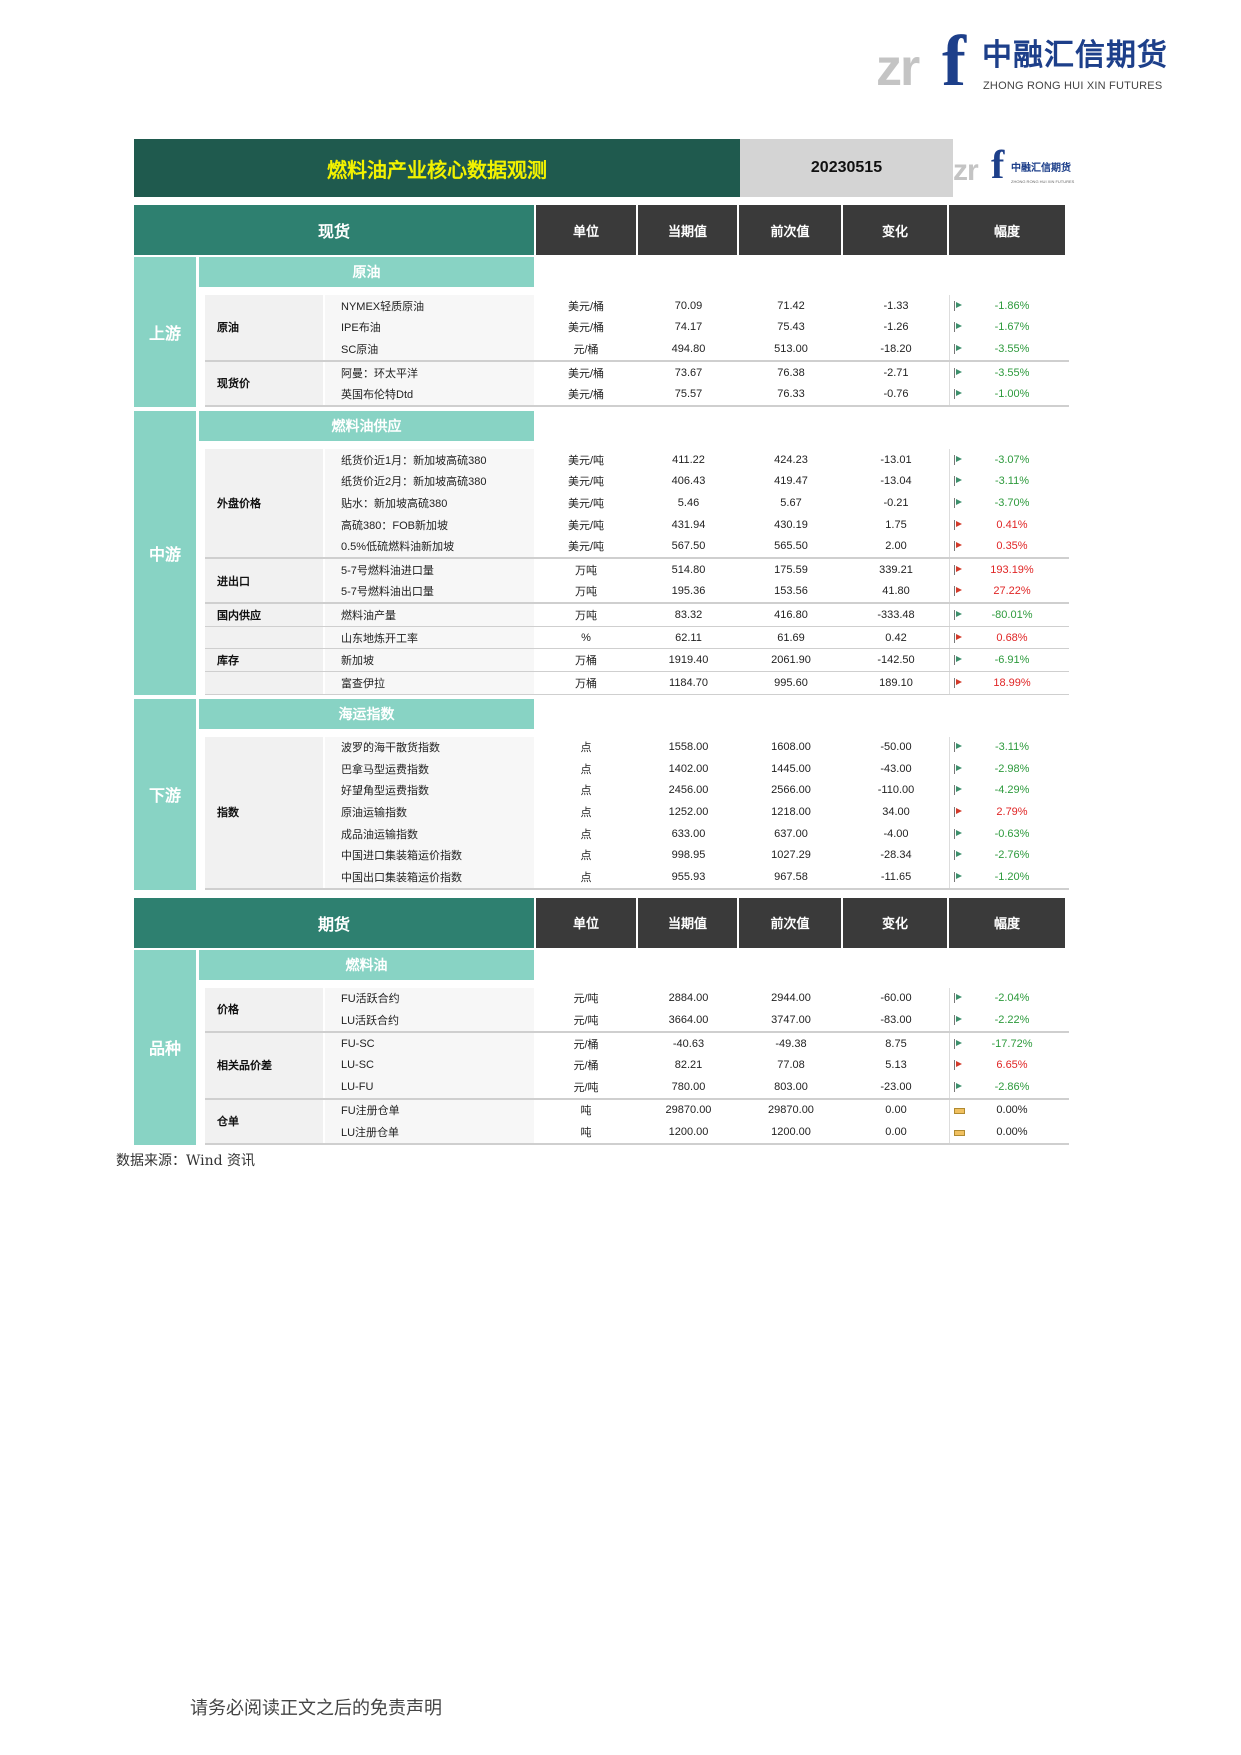 The width and height of the screenshot is (1241, 1755). What do you see at coordinates (1004, 682) in the screenshot?
I see `change-percent-cell: 18.99%` at bounding box center [1004, 682].